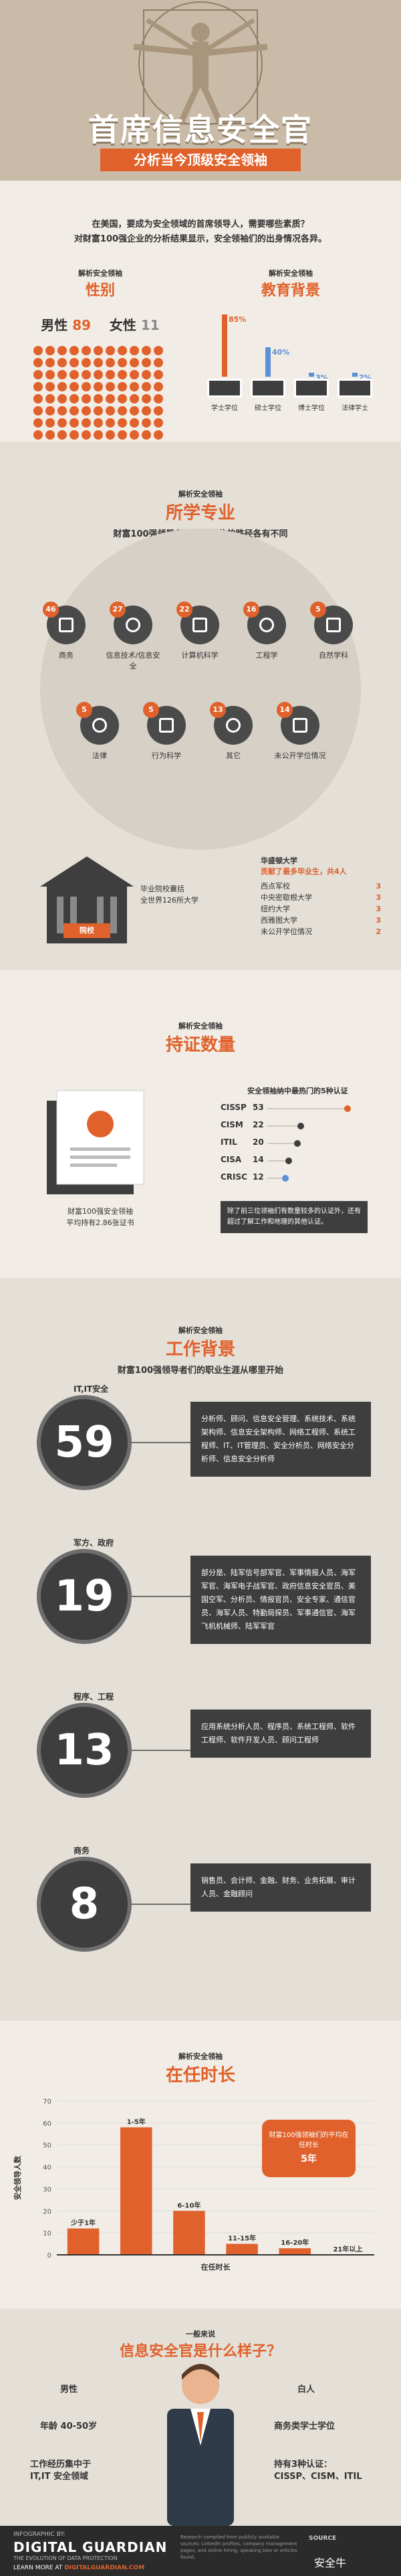 The image size is (401, 2576). What do you see at coordinates (318, 2477) in the screenshot?
I see `profile-certs-line2: CISSP、CISM、ITIL` at bounding box center [318, 2477].